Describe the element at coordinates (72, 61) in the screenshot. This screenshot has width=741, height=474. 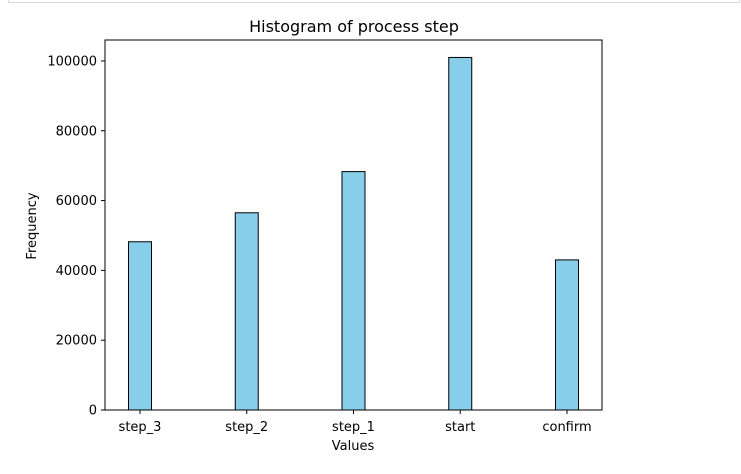
I see `y-tick-label: 100000` at that location.